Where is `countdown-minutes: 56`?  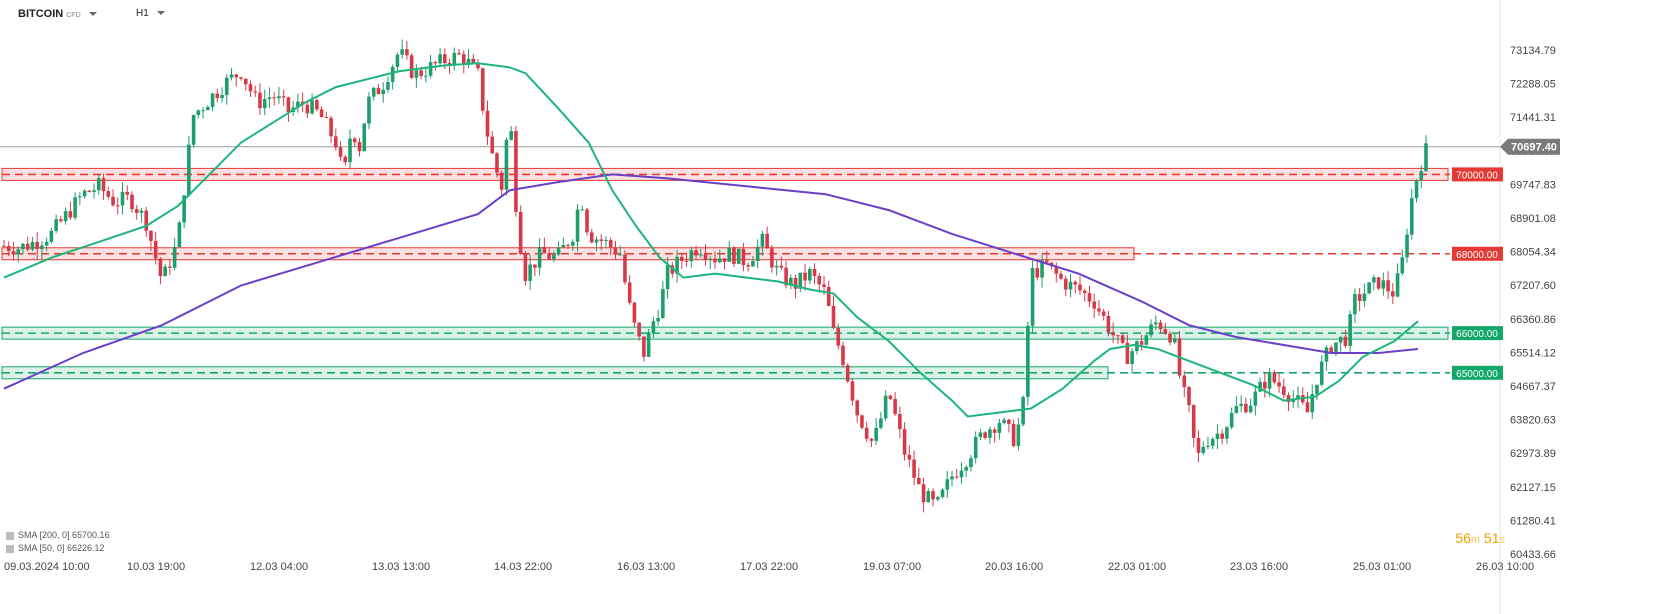 countdown-minutes: 56 is located at coordinates (1463, 538).